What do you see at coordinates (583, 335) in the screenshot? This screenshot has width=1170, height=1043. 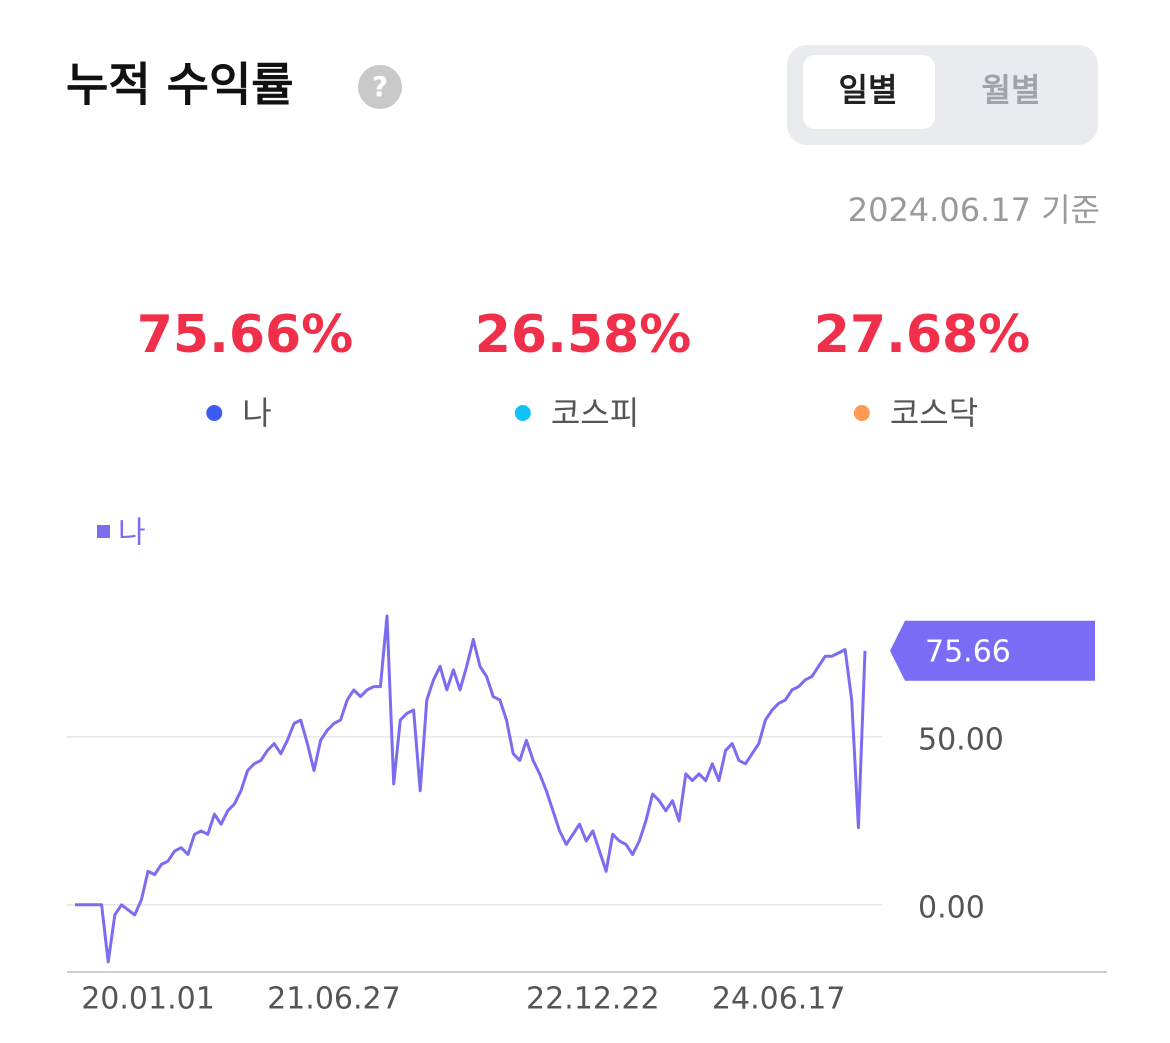 I see `stat-value: 26.58%` at bounding box center [583, 335].